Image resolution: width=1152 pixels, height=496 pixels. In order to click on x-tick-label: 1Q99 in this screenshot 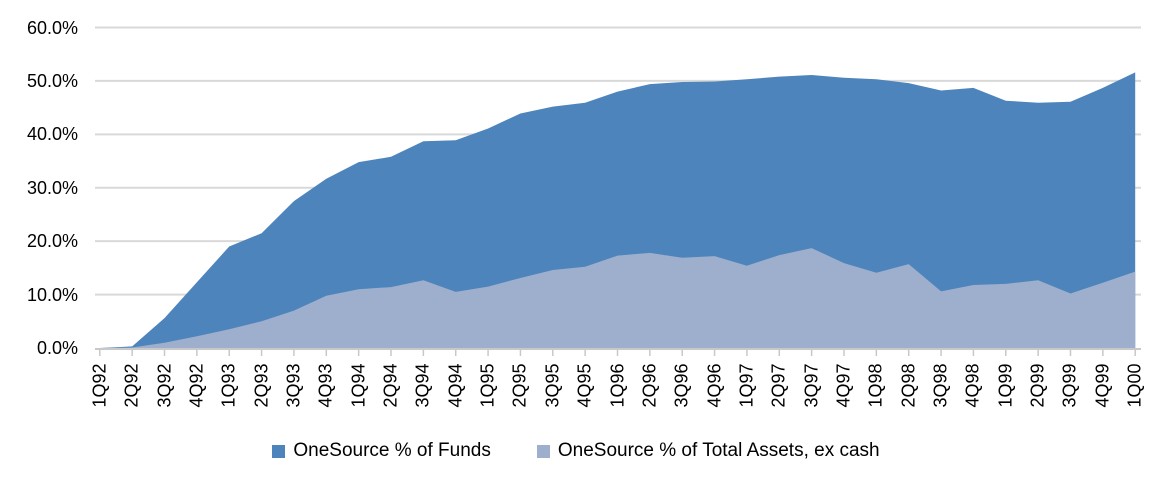, I will do `click(1005, 385)`.